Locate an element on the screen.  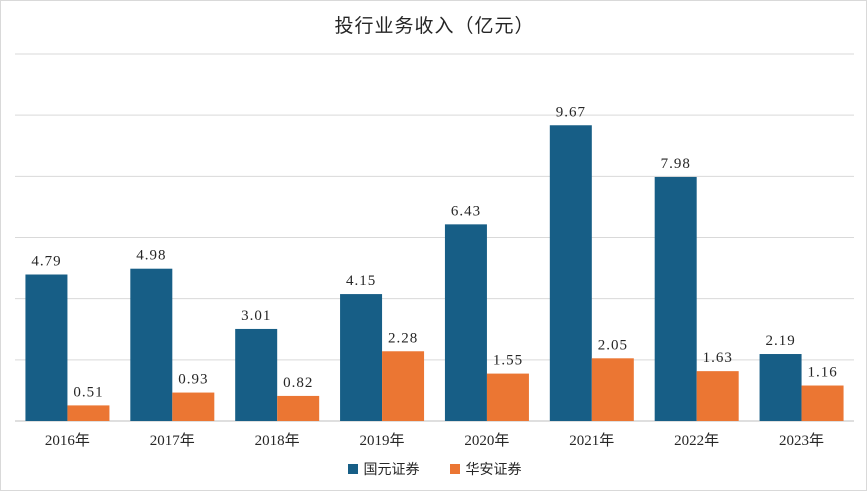
x-tick-label: 2022年 is located at coordinates (696, 440).